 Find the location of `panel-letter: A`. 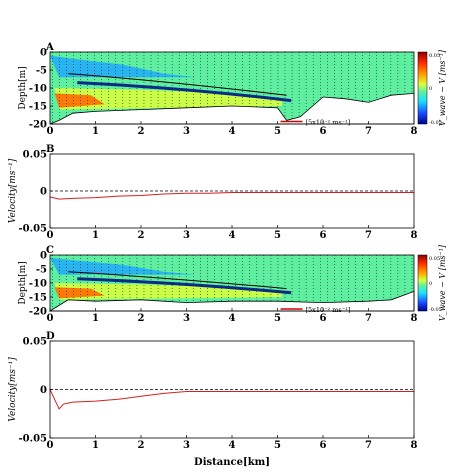

panel-letter: A is located at coordinates (49, 47).